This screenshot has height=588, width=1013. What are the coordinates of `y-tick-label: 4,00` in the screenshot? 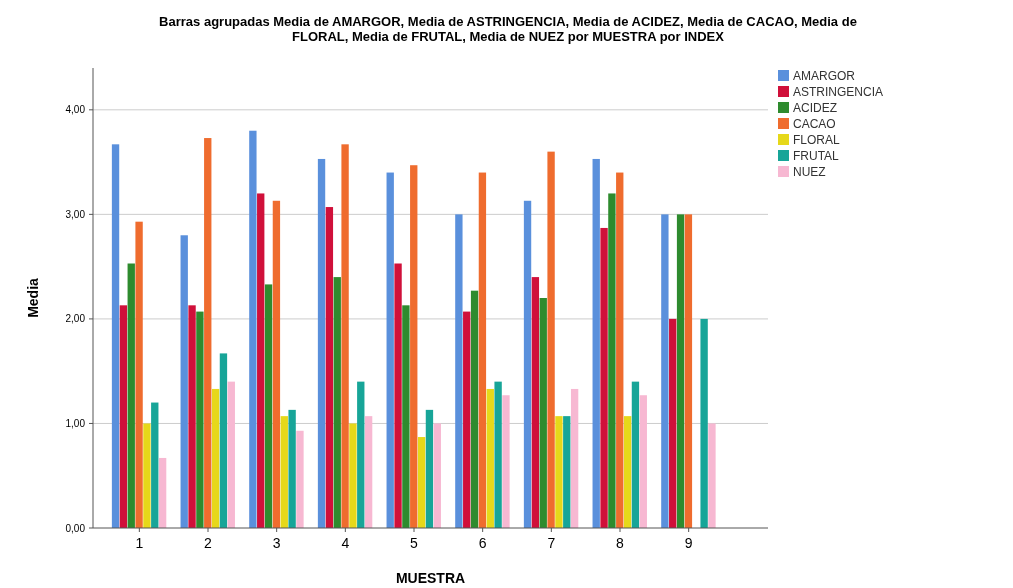 It's located at (75, 110).